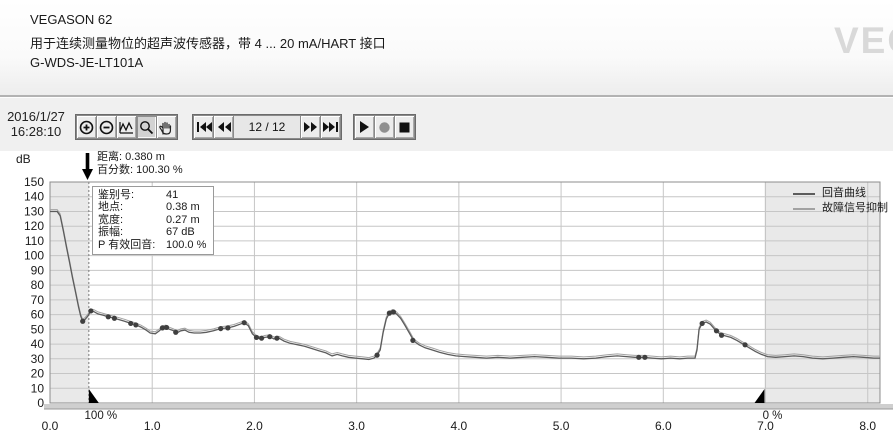 The width and height of the screenshot is (893, 446). I want to click on y-tick-label: 30, so click(38, 359).